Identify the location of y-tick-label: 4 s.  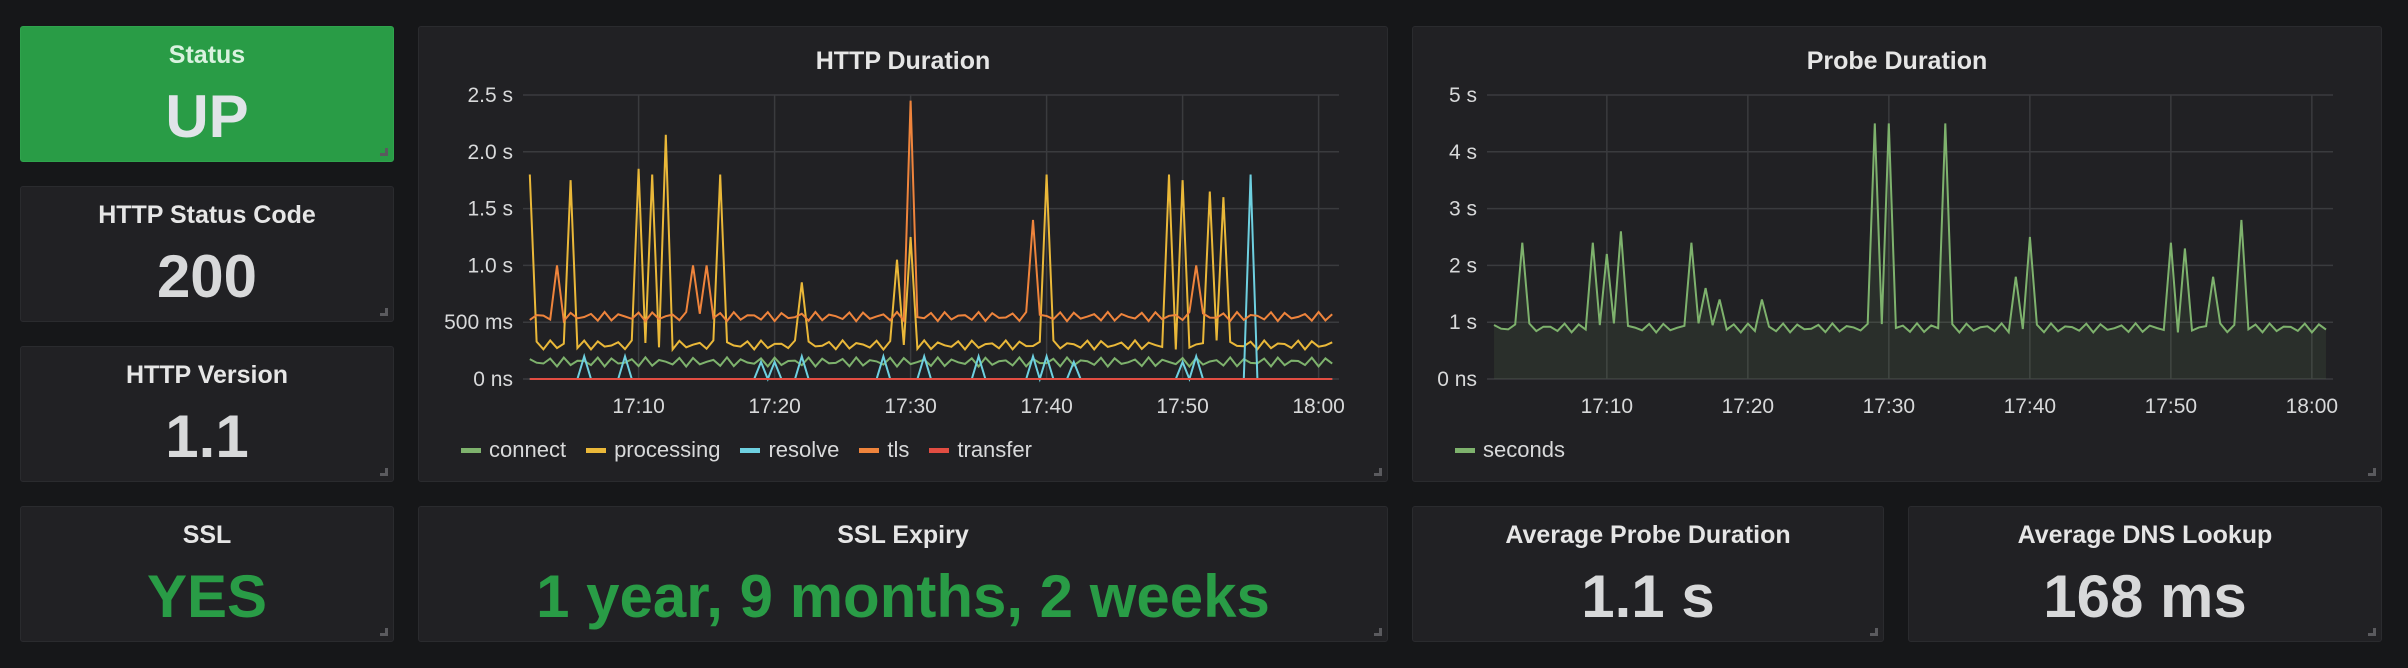
(1463, 152).